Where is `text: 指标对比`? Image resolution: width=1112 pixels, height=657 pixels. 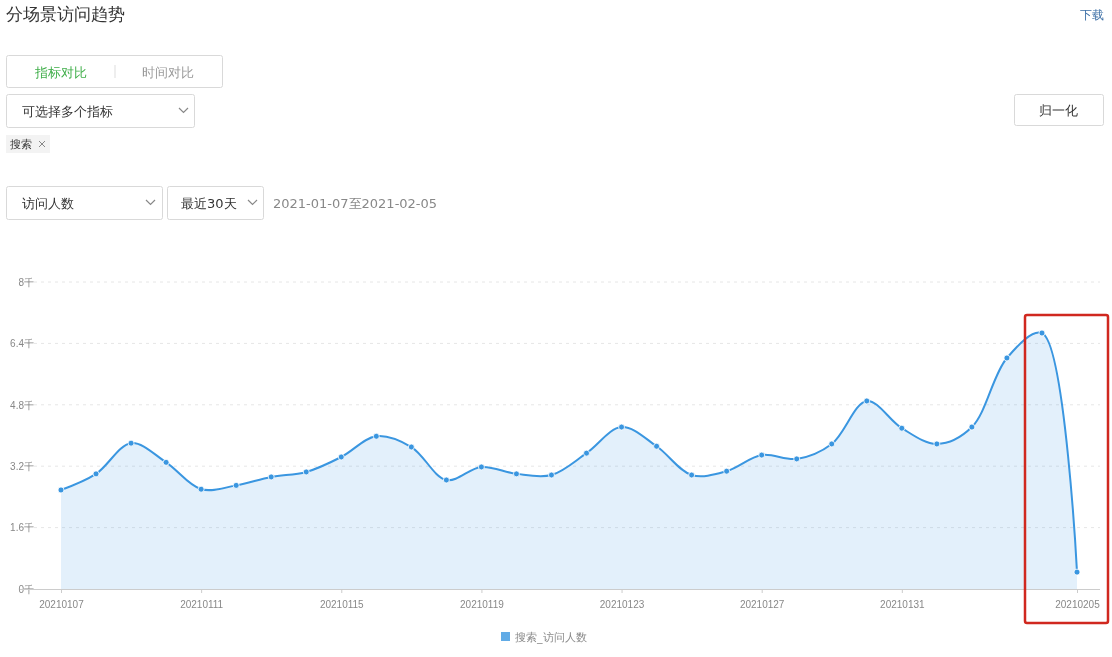
text: 指标对比 is located at coordinates (60, 72).